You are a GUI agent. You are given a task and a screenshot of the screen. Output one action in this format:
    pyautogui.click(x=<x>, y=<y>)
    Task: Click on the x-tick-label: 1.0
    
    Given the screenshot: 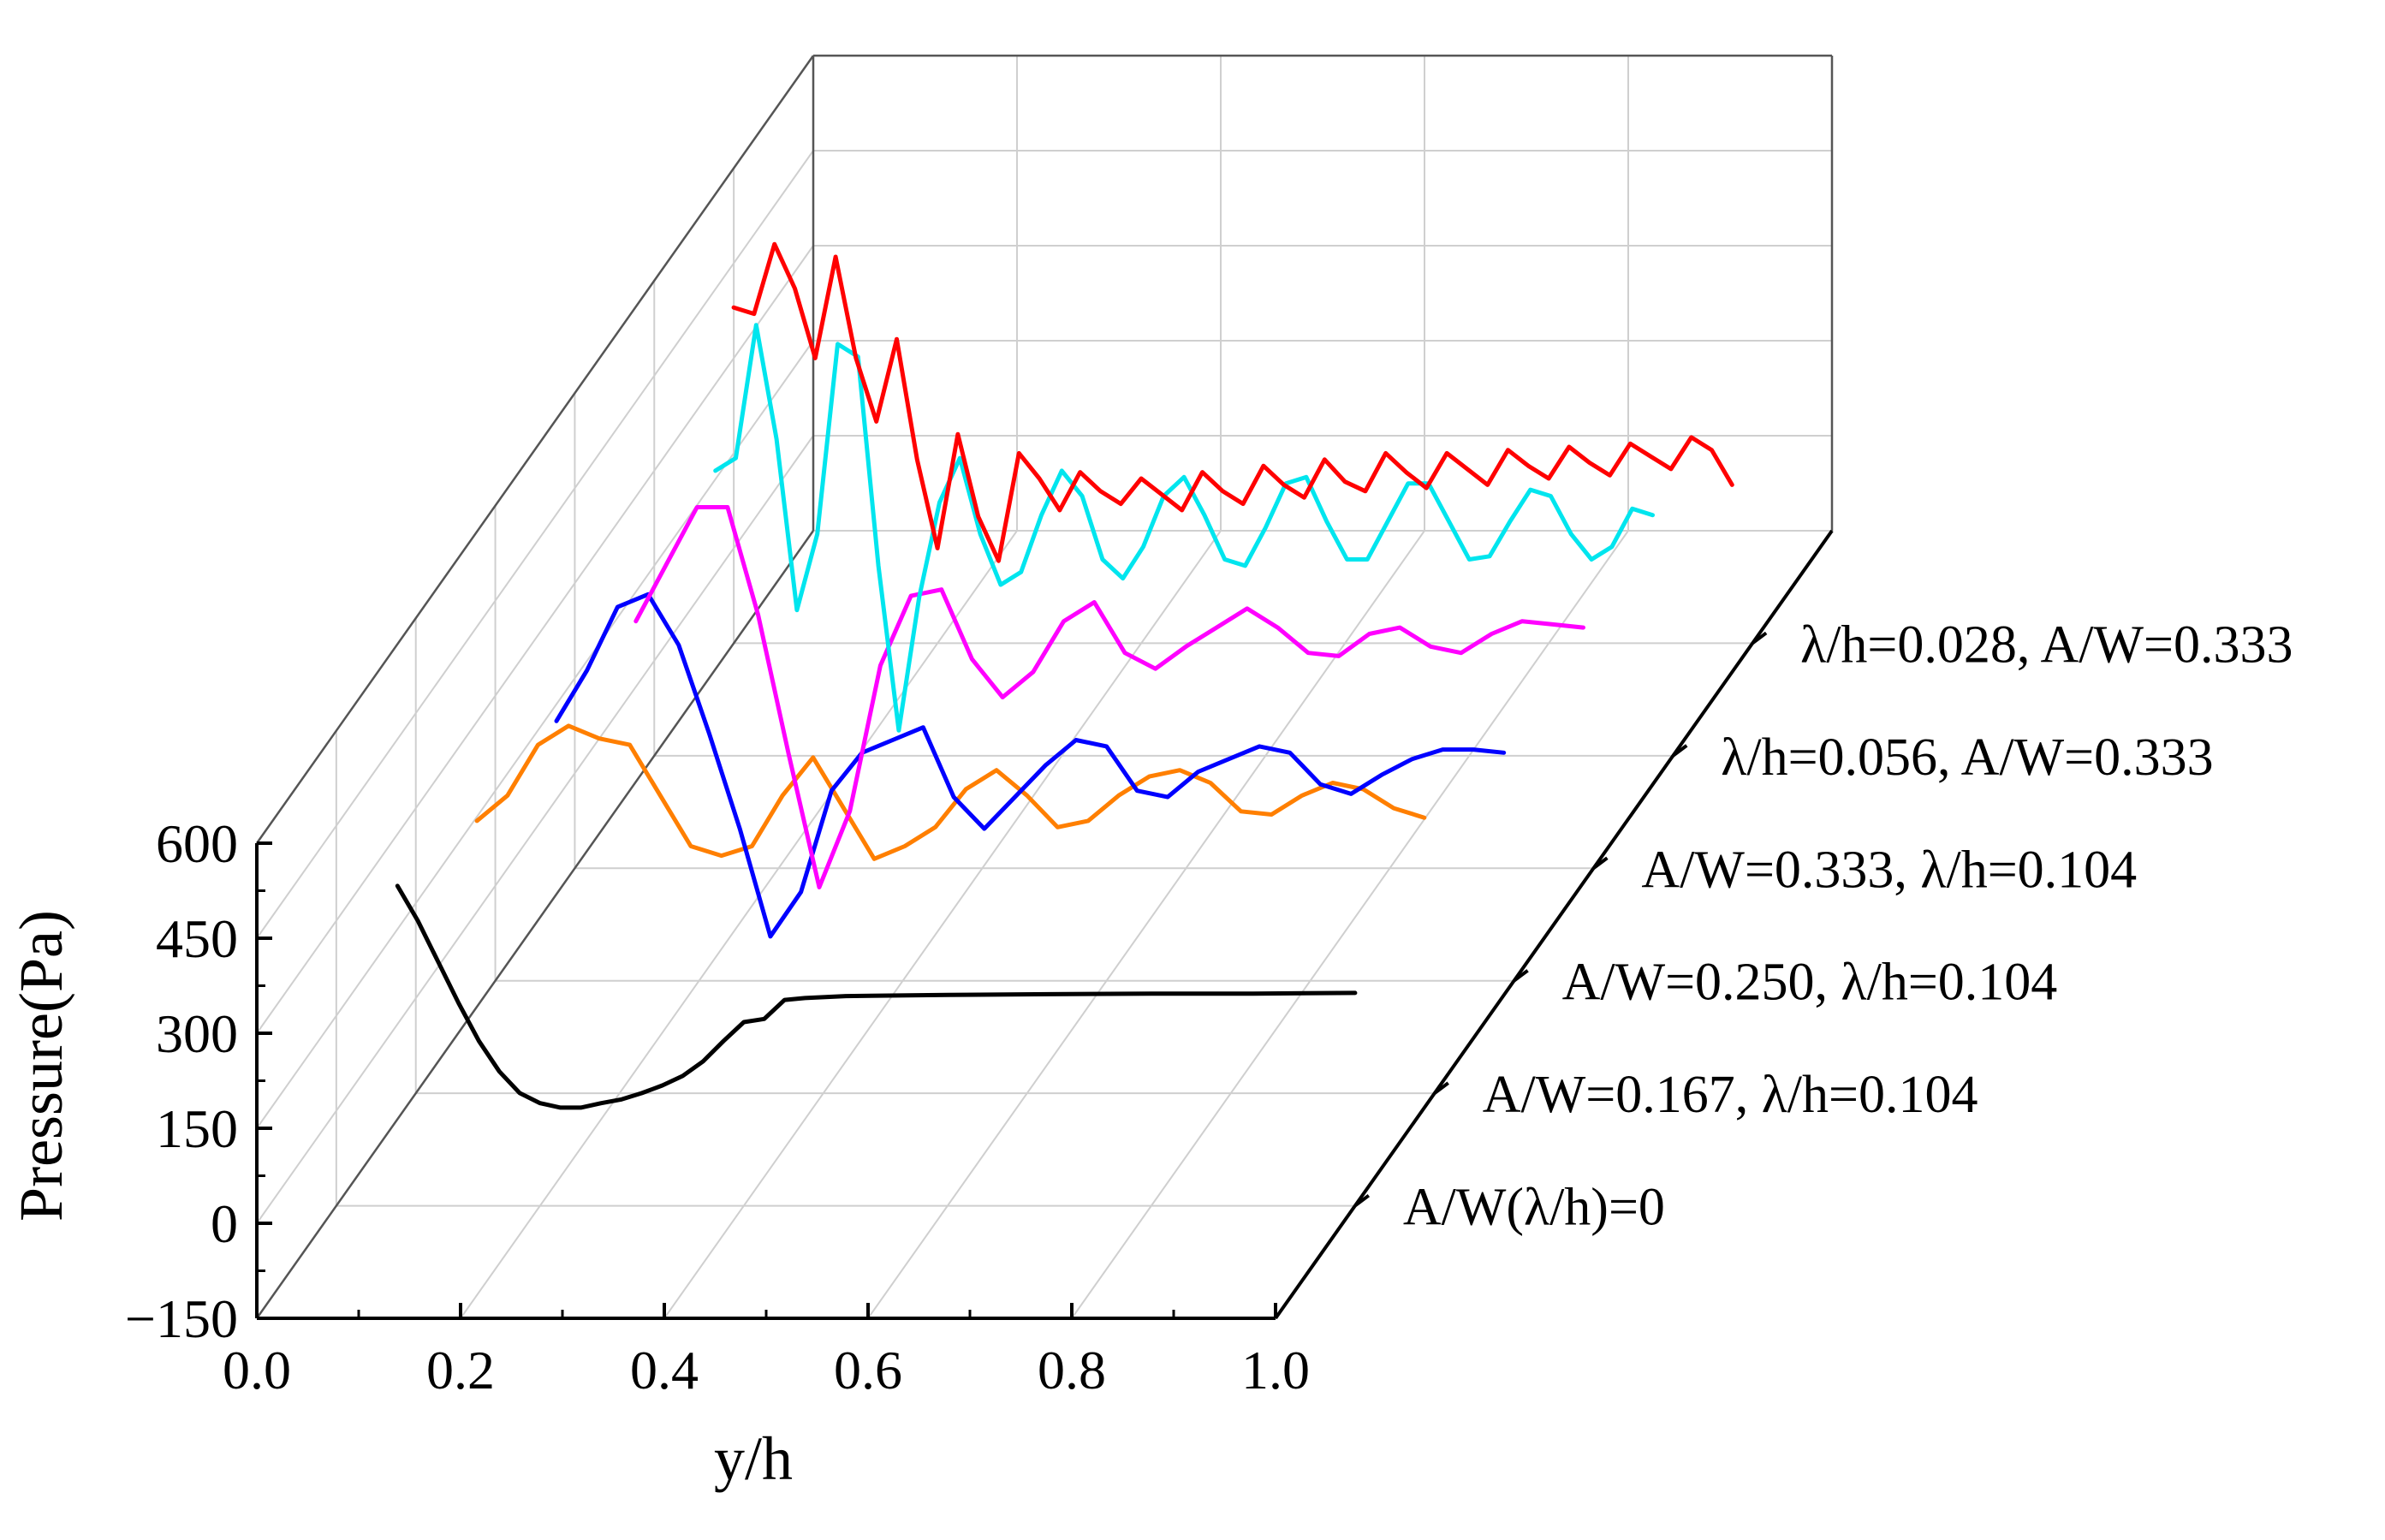 What is the action you would take?
    pyautogui.click(x=1275, y=1370)
    